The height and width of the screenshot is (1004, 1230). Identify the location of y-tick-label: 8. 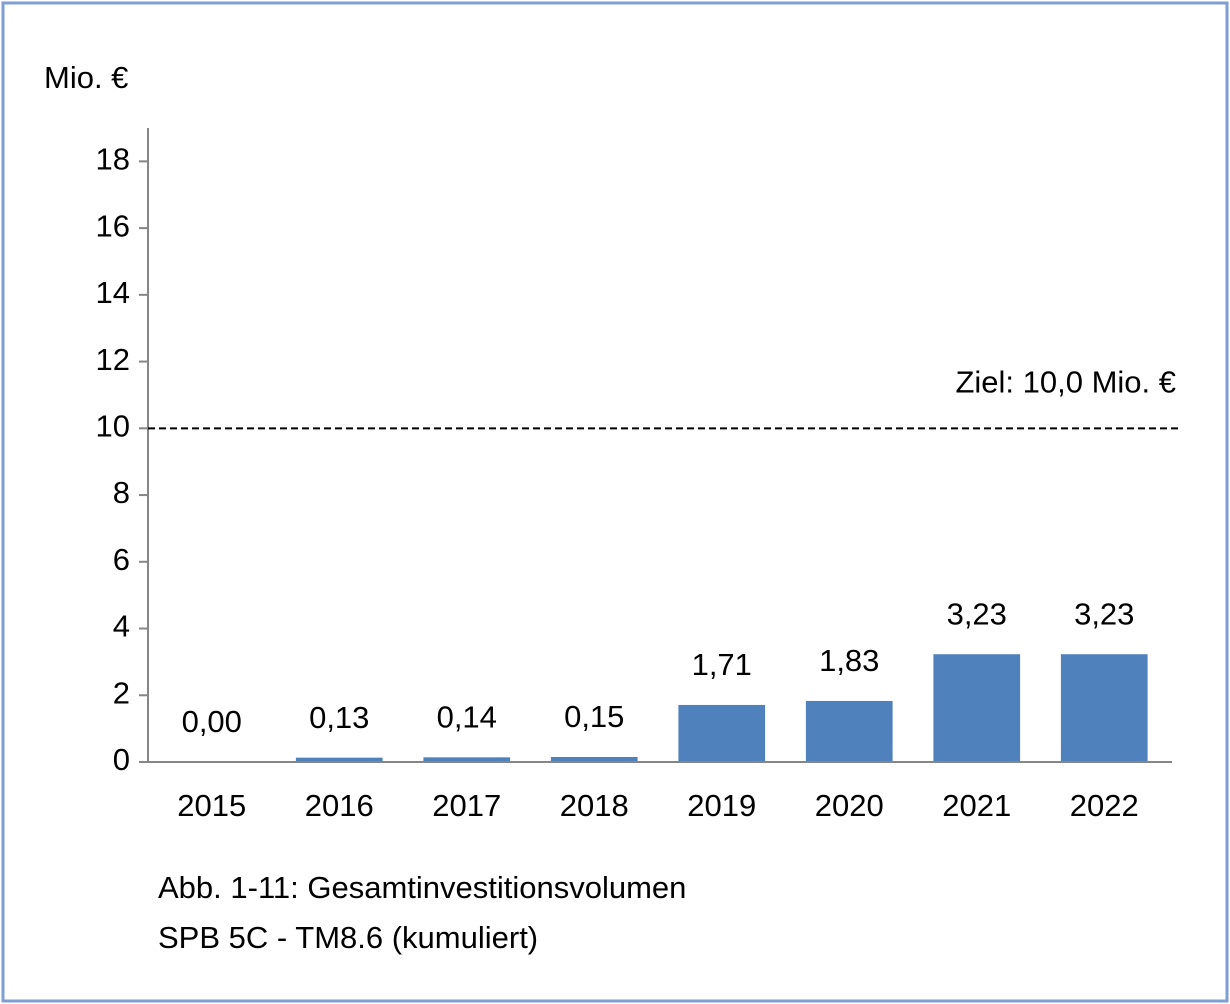
(121, 492).